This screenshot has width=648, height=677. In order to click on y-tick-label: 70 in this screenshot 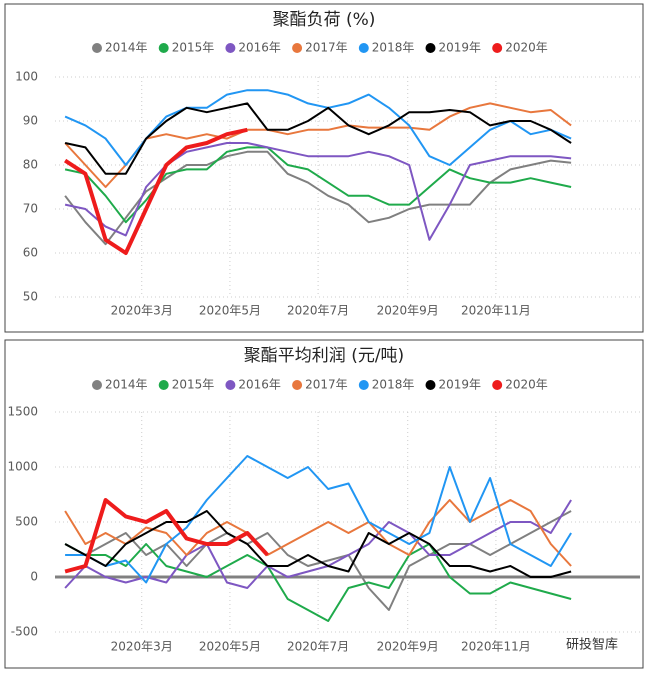, I will do `click(30, 209)`.